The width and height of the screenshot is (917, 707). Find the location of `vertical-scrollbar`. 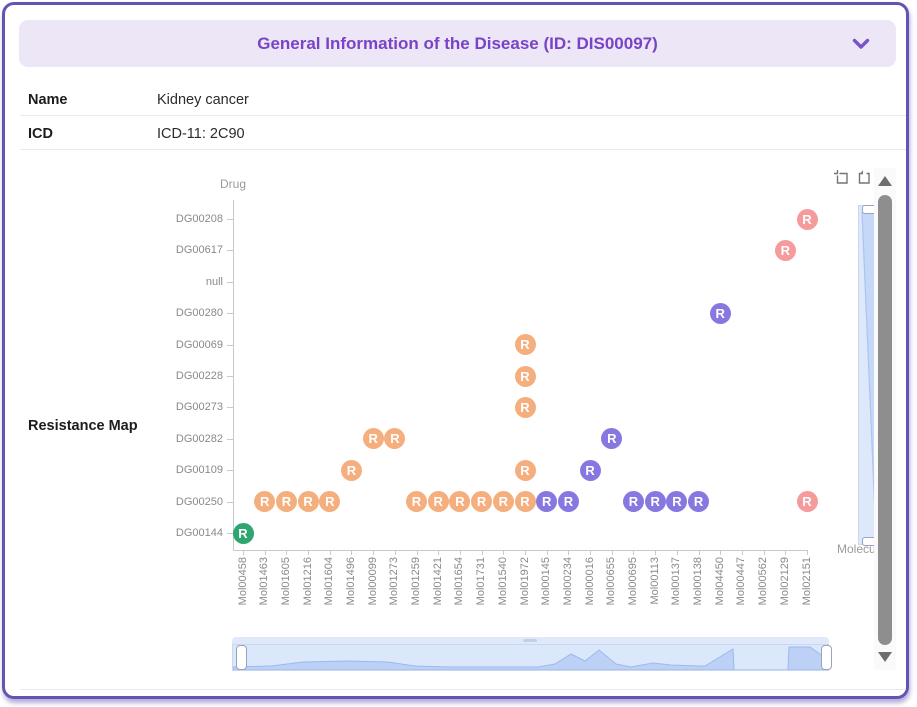

vertical-scrollbar is located at coordinates (885, 419).